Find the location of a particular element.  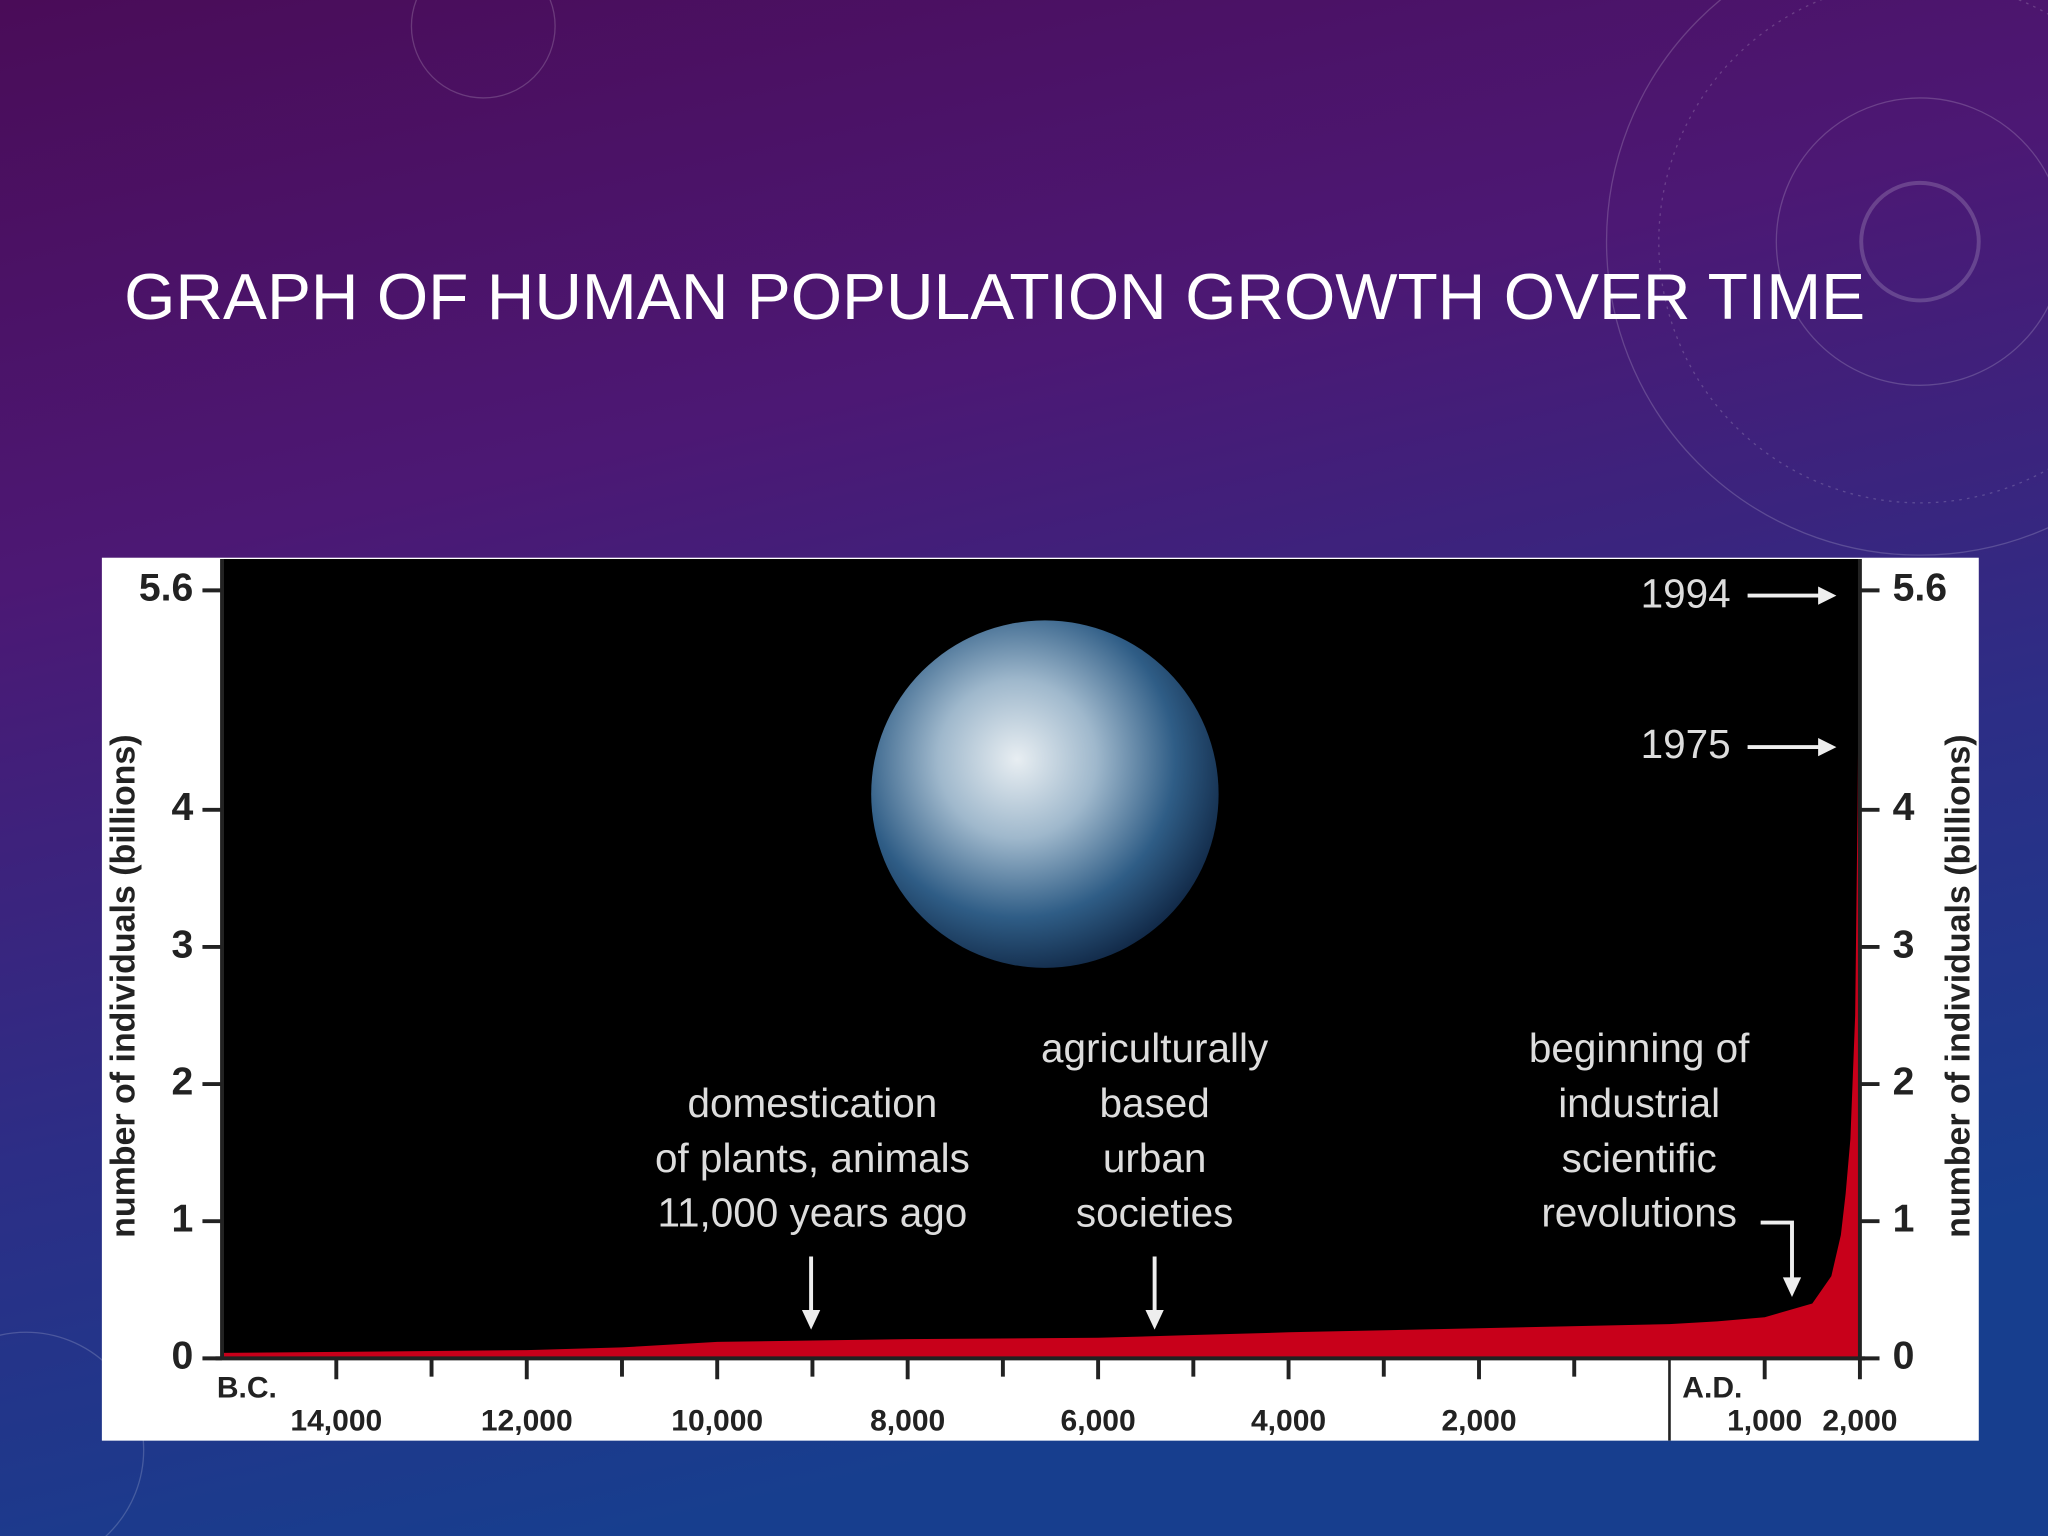

y-tick-label: 2 is located at coordinates (183, 1081).